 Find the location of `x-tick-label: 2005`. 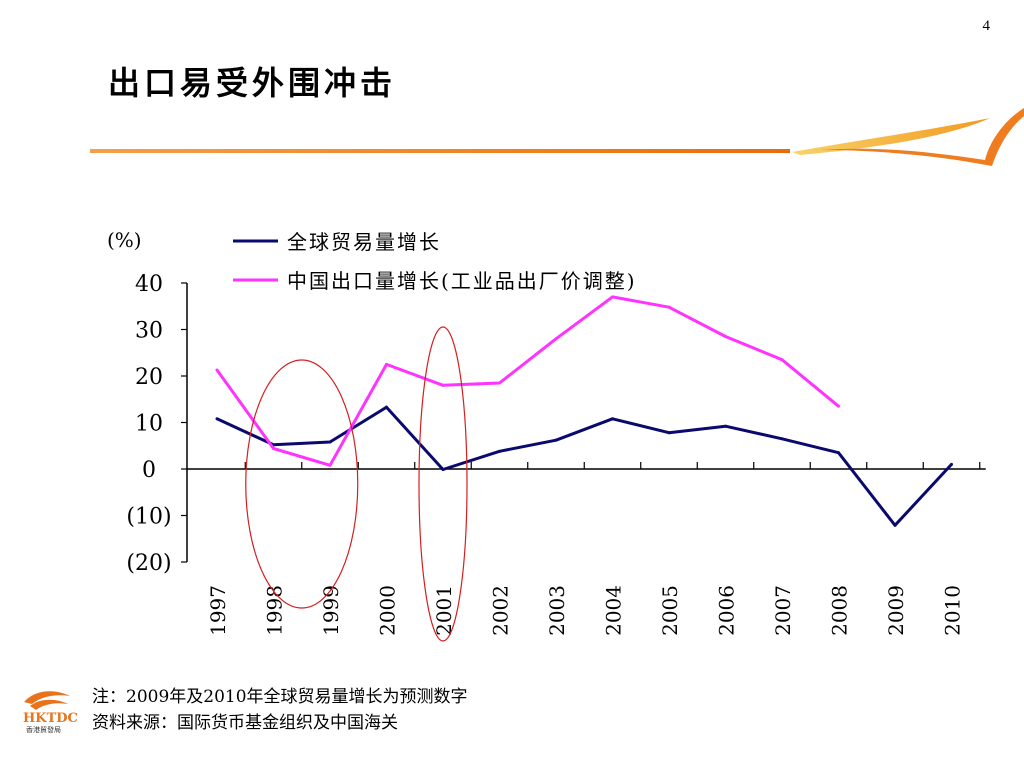

x-tick-label: 2005 is located at coordinates (670, 610).